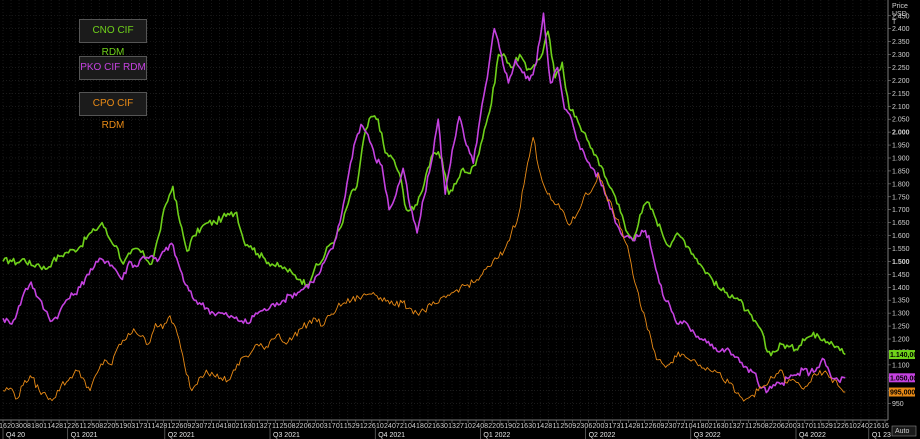 This screenshot has height=439, width=920. I want to click on x-day-tick-label: 09, so click(661, 426).